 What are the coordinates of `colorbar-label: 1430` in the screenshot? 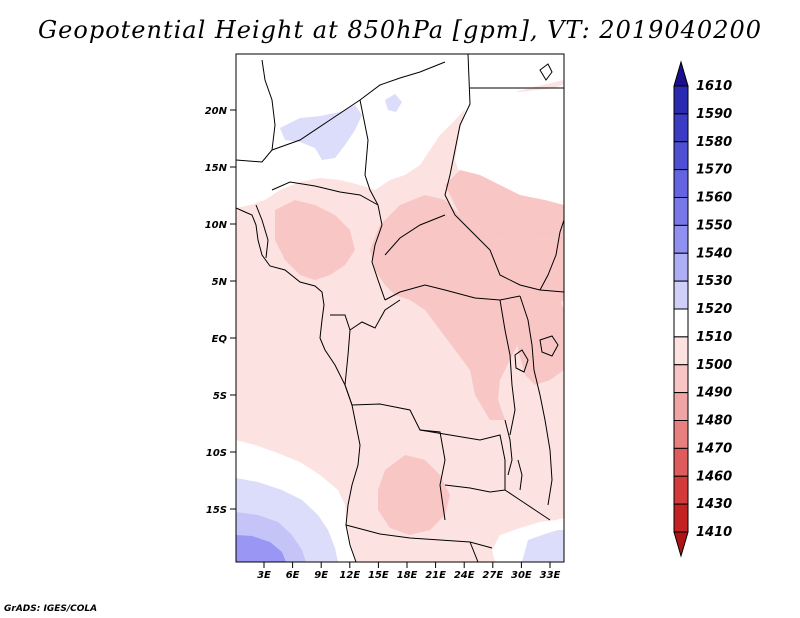 It's located at (714, 504).